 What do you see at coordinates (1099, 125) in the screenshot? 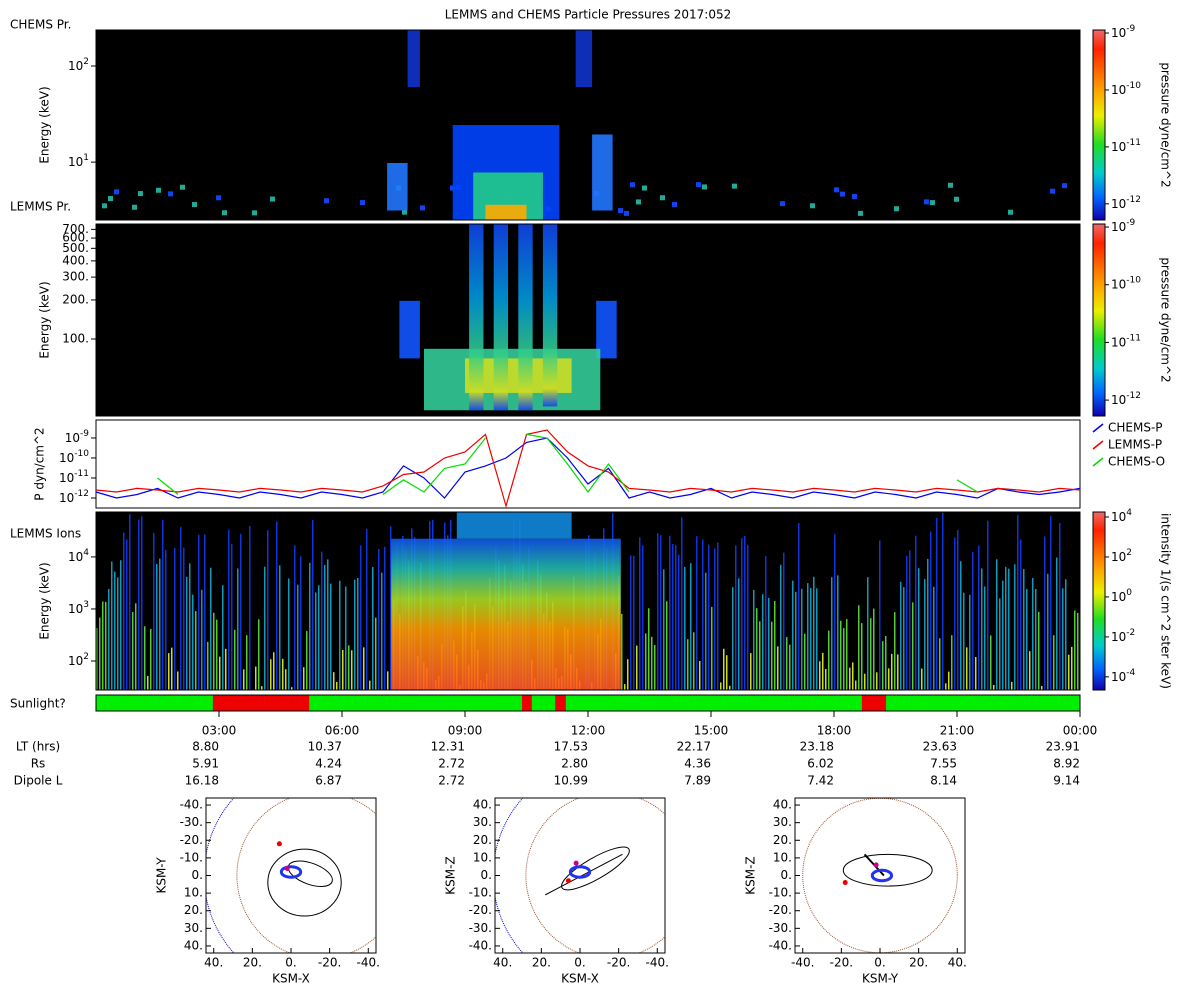
I see `colorbar` at bounding box center [1099, 125].